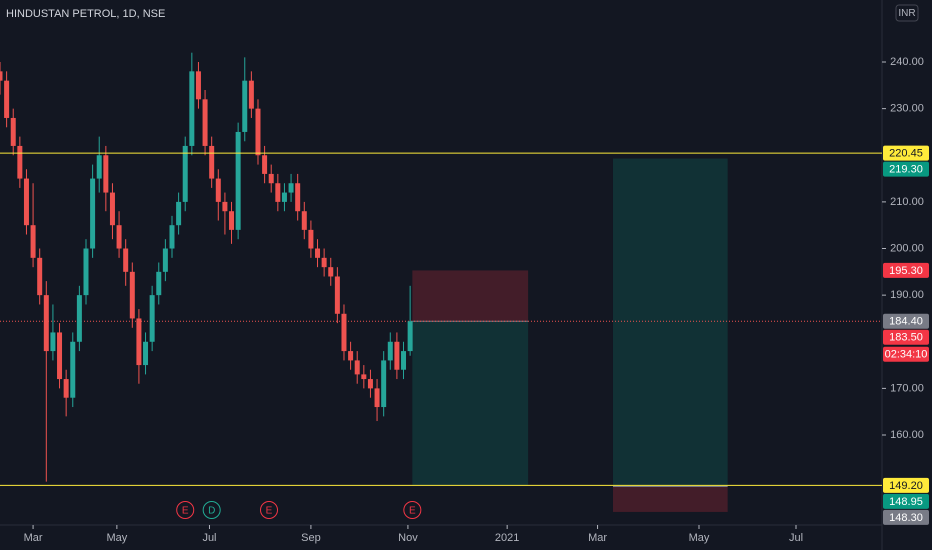  What do you see at coordinates (85, 14) in the screenshot?
I see `chart-title: HINDUSTAN PETROL, 1D, NSE` at bounding box center [85, 14].